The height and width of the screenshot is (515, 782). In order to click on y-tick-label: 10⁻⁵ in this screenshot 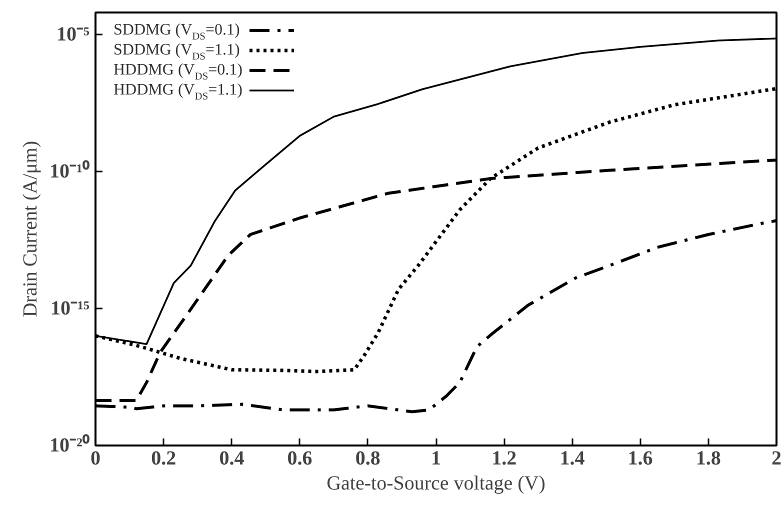, I will do `click(73, 34)`.